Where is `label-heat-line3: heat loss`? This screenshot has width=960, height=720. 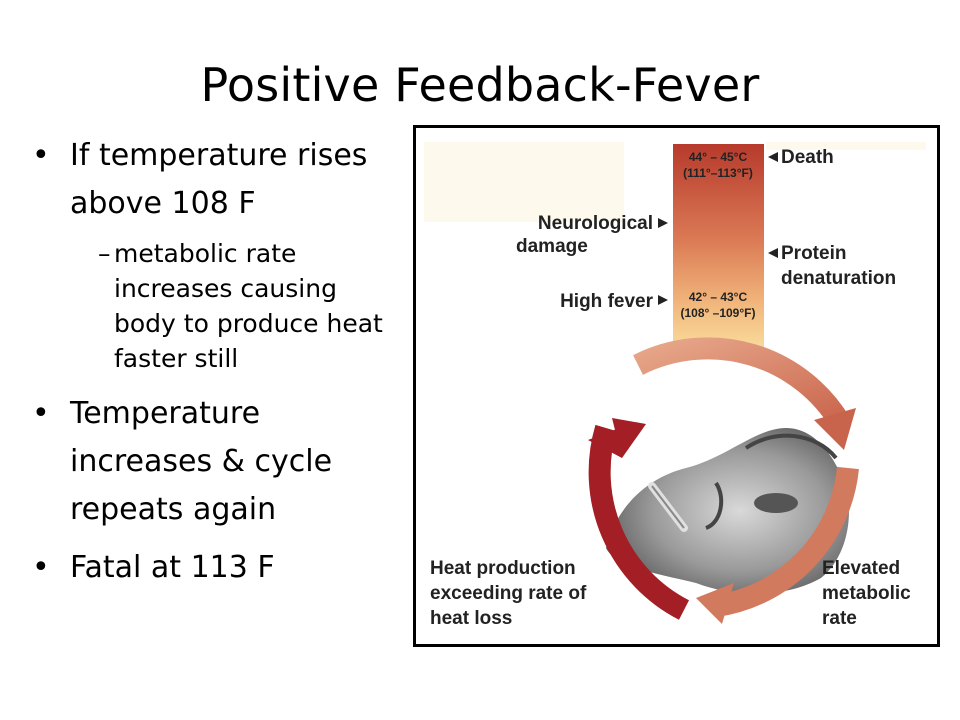
label-heat-line3: heat loss is located at coordinates (471, 618).